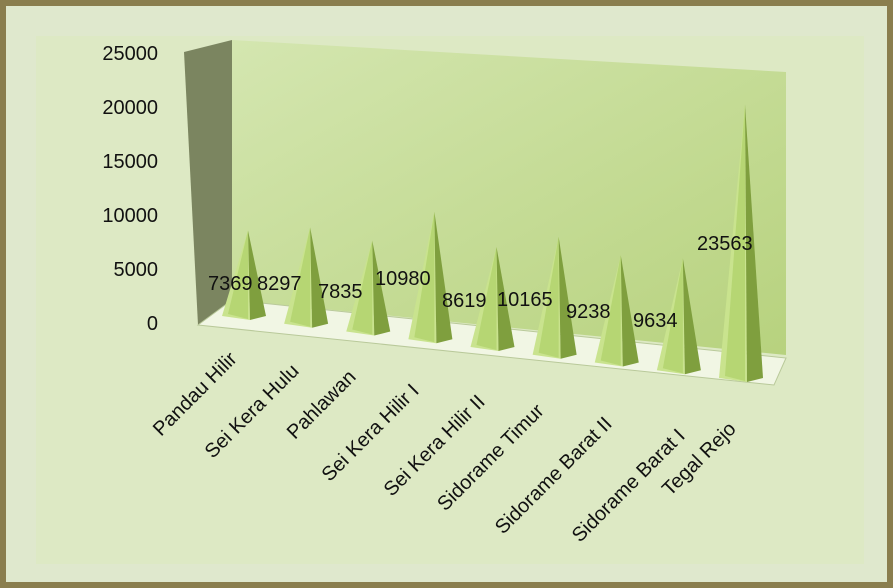 This screenshot has width=893, height=588. I want to click on data-label: 7835, so click(340, 292).